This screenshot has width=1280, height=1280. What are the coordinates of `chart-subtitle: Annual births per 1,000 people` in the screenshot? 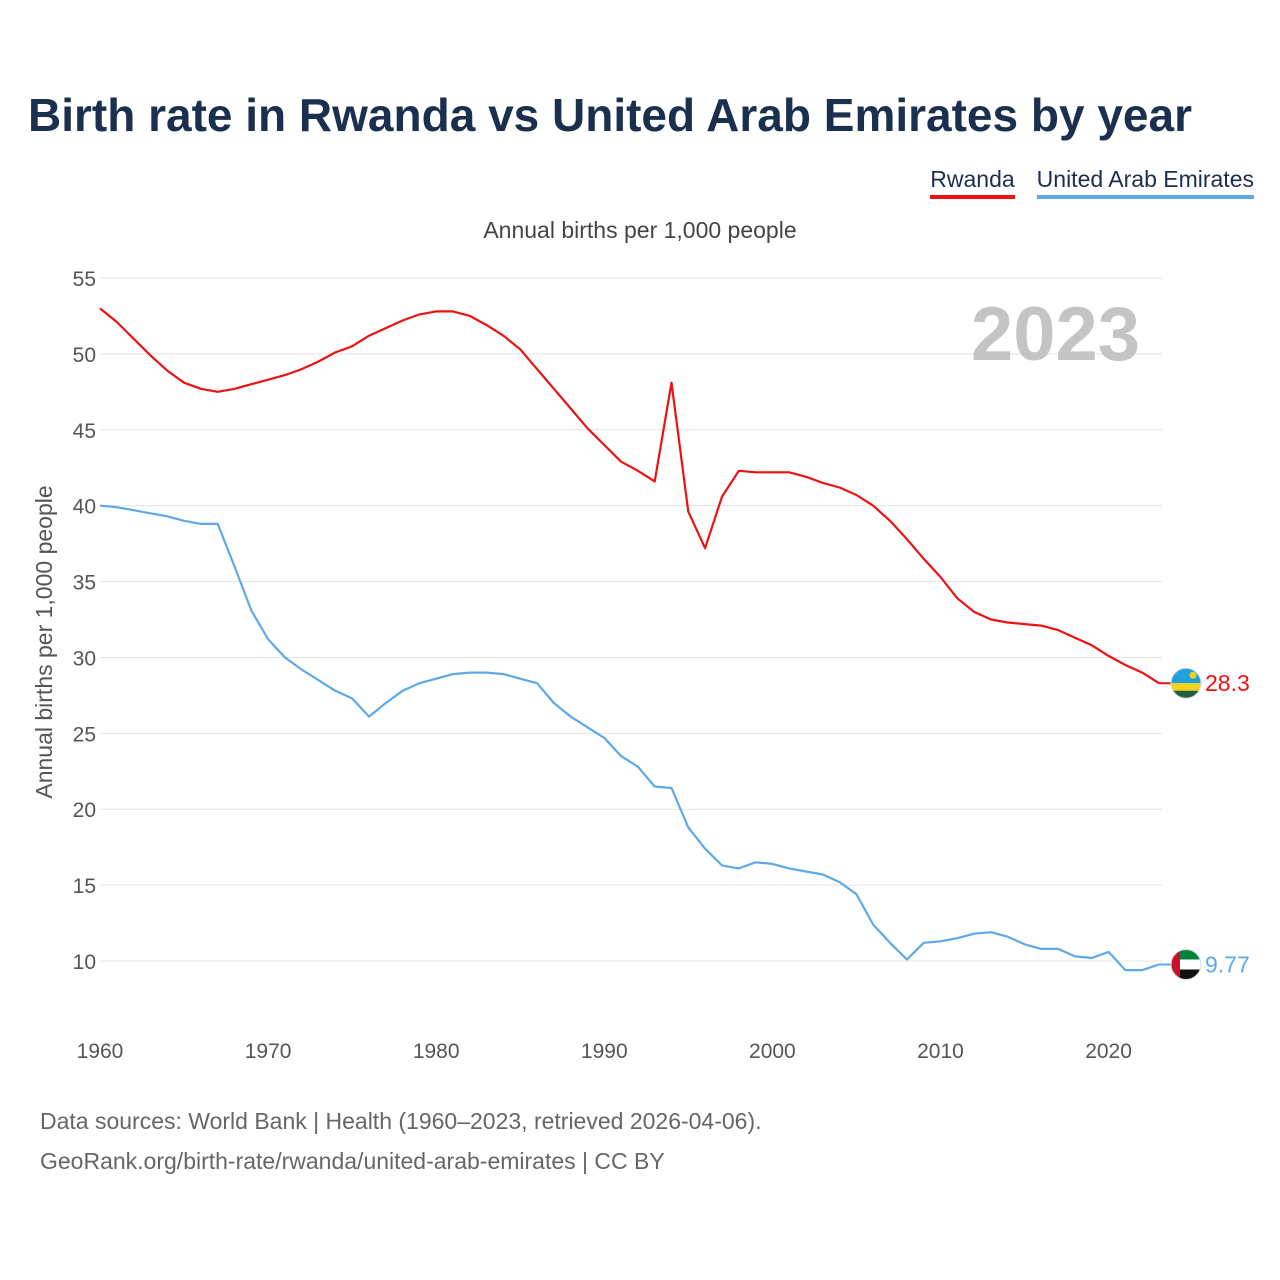 It's located at (640, 230).